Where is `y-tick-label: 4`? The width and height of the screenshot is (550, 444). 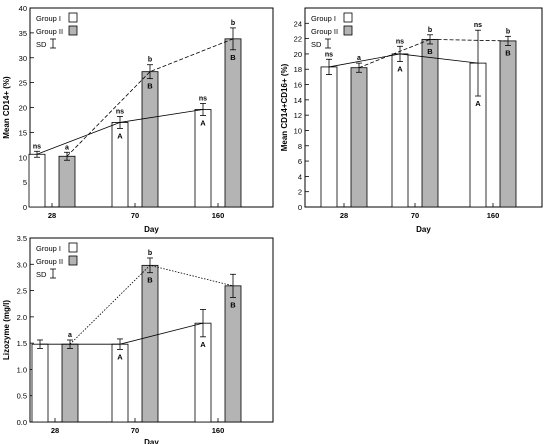 y-tick-label: 4 is located at coordinates (300, 176).